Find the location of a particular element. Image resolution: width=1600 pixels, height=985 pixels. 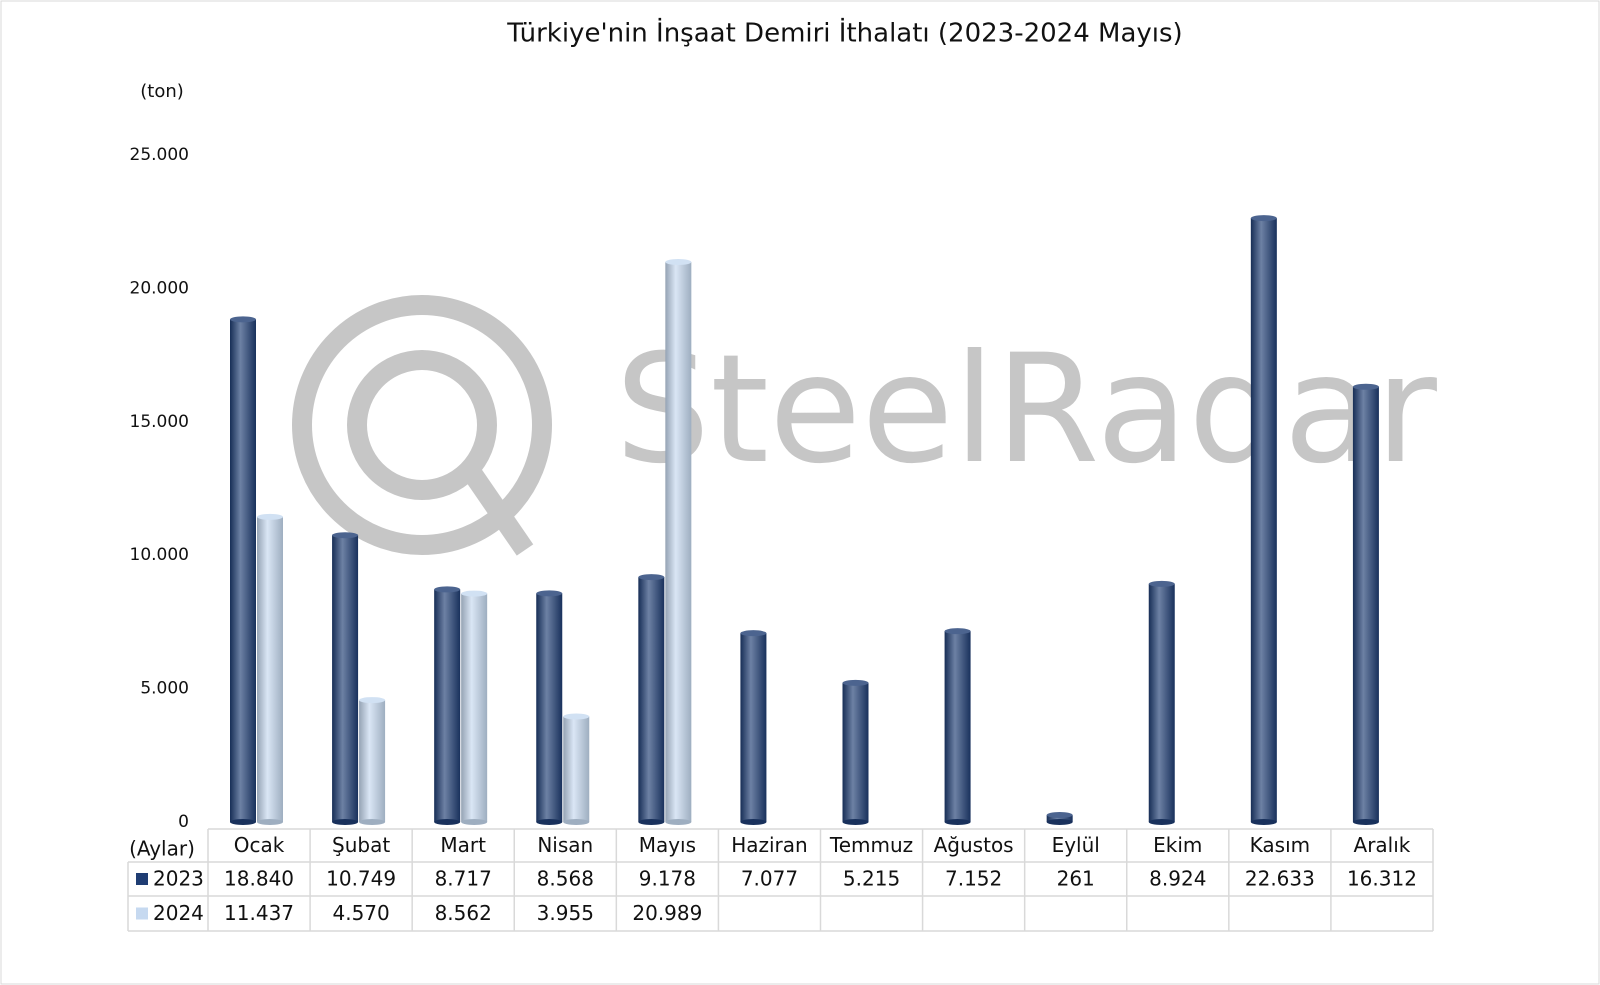

x-tick-label: Ekim is located at coordinates (1177, 845).